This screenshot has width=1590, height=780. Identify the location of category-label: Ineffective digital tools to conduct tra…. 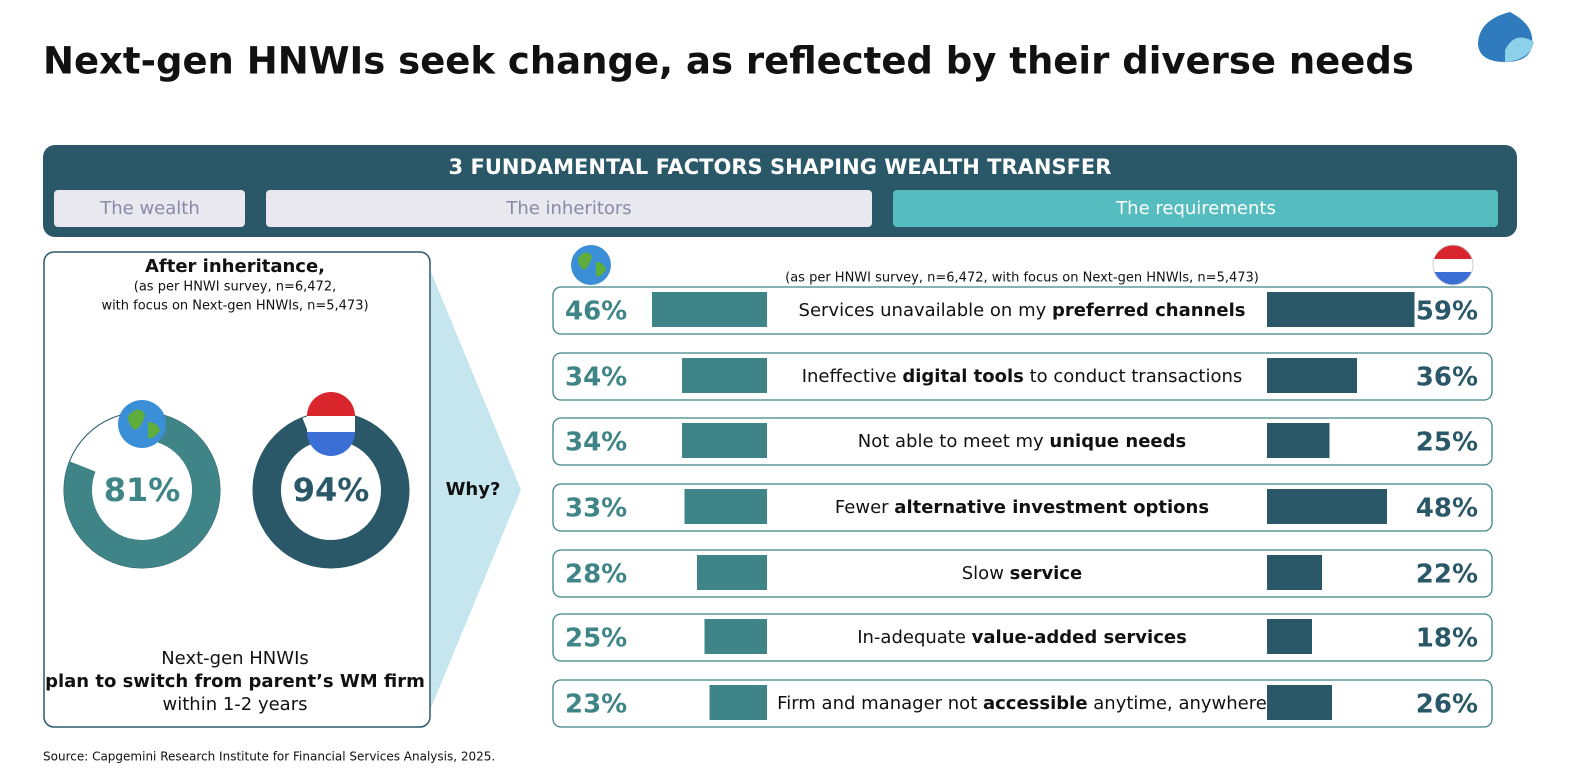
(1022, 376).